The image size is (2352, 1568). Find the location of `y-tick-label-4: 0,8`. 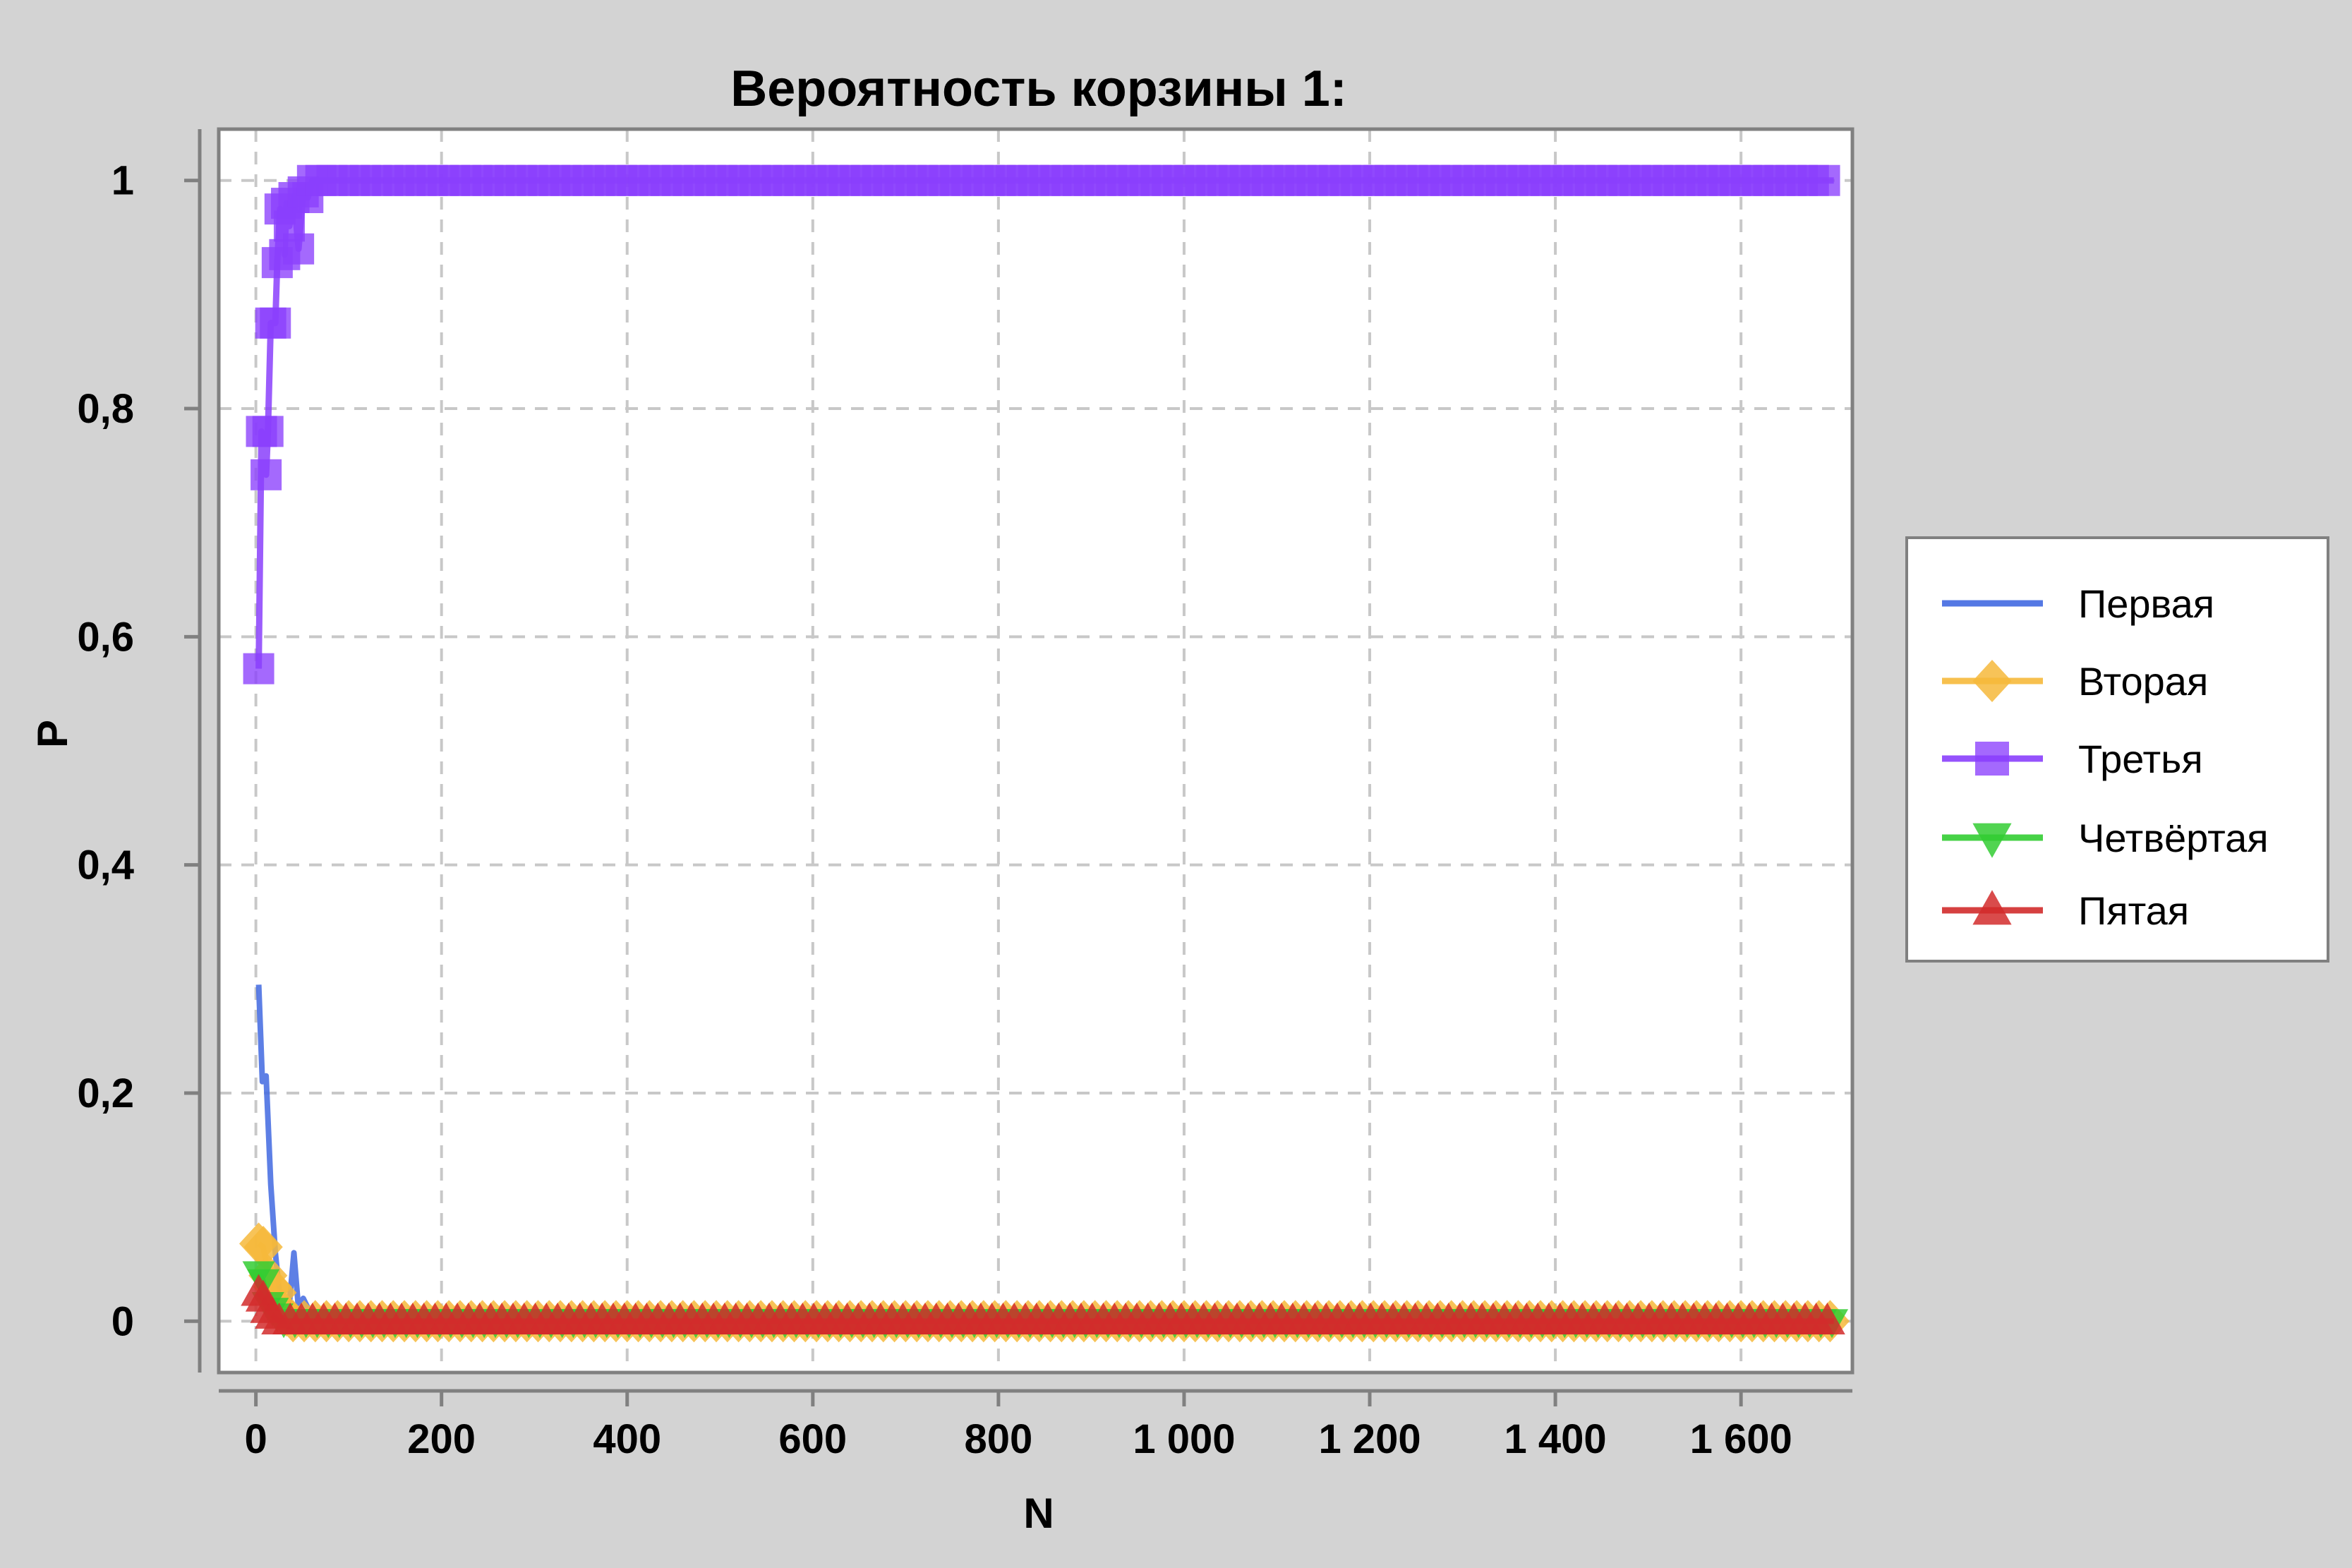

y-tick-label-4: 0,8 is located at coordinates (106, 409).